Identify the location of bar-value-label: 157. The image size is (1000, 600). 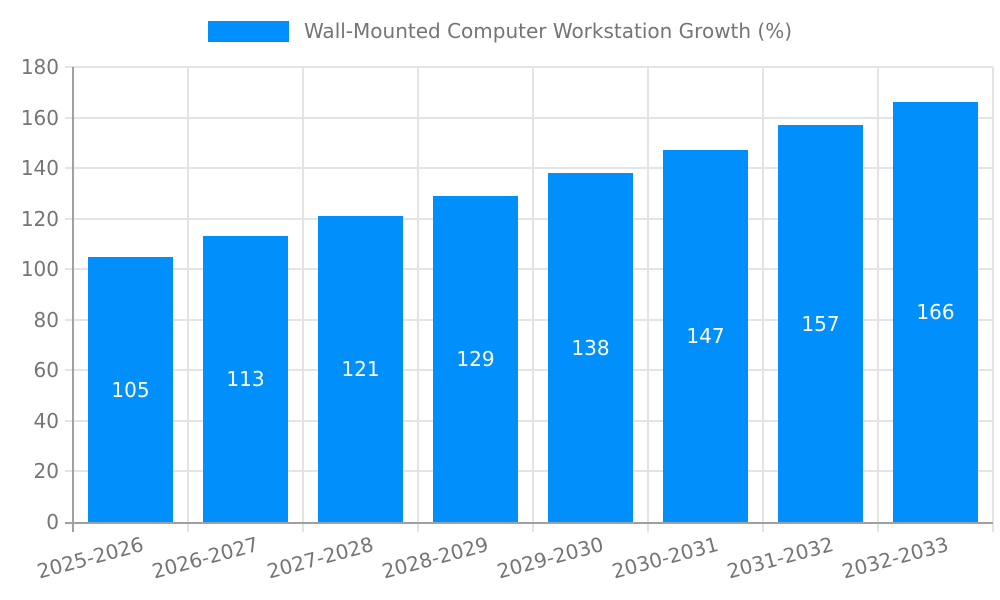
(820, 323).